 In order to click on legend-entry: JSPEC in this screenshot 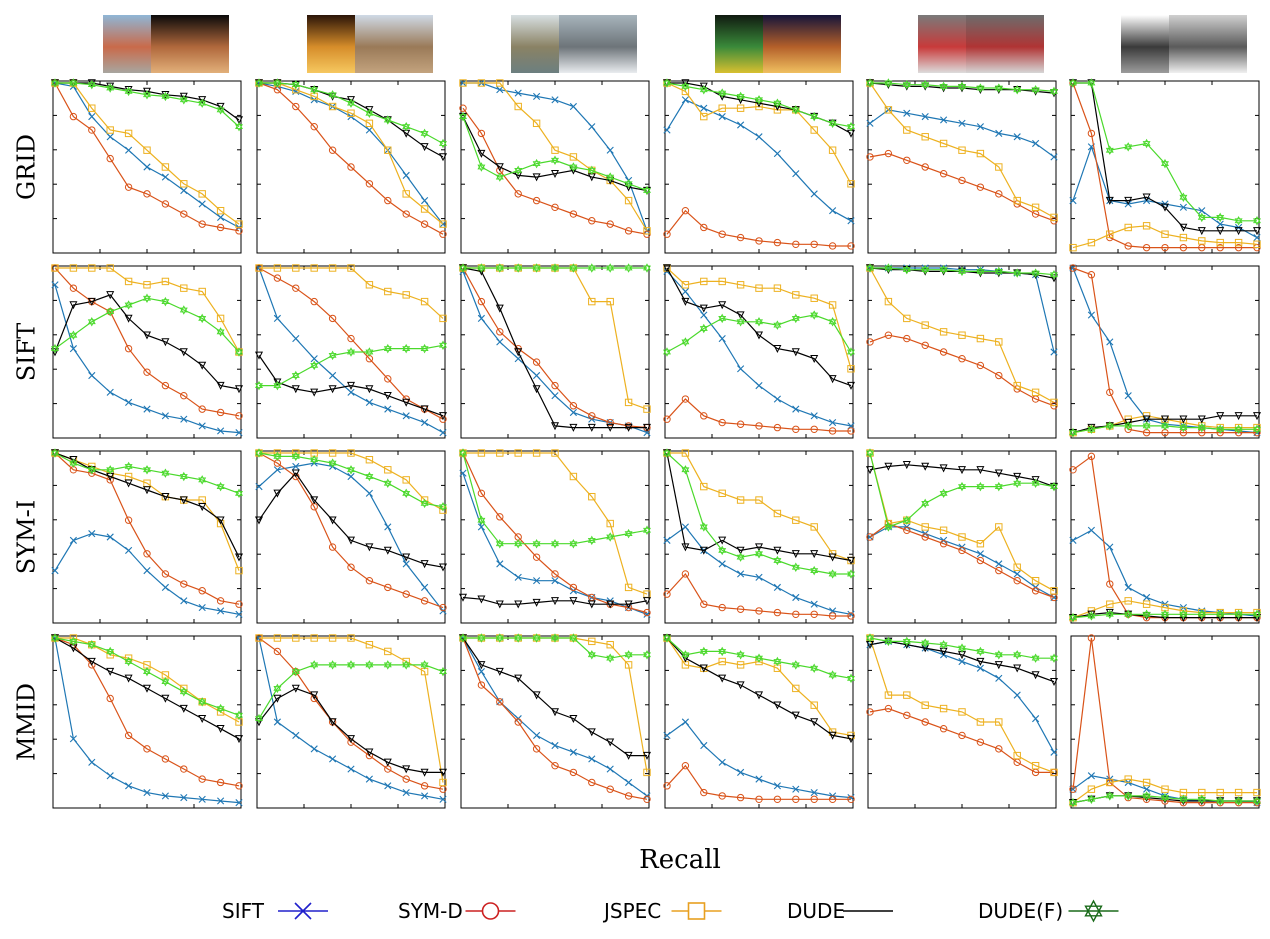, I will do `click(662, 911)`.